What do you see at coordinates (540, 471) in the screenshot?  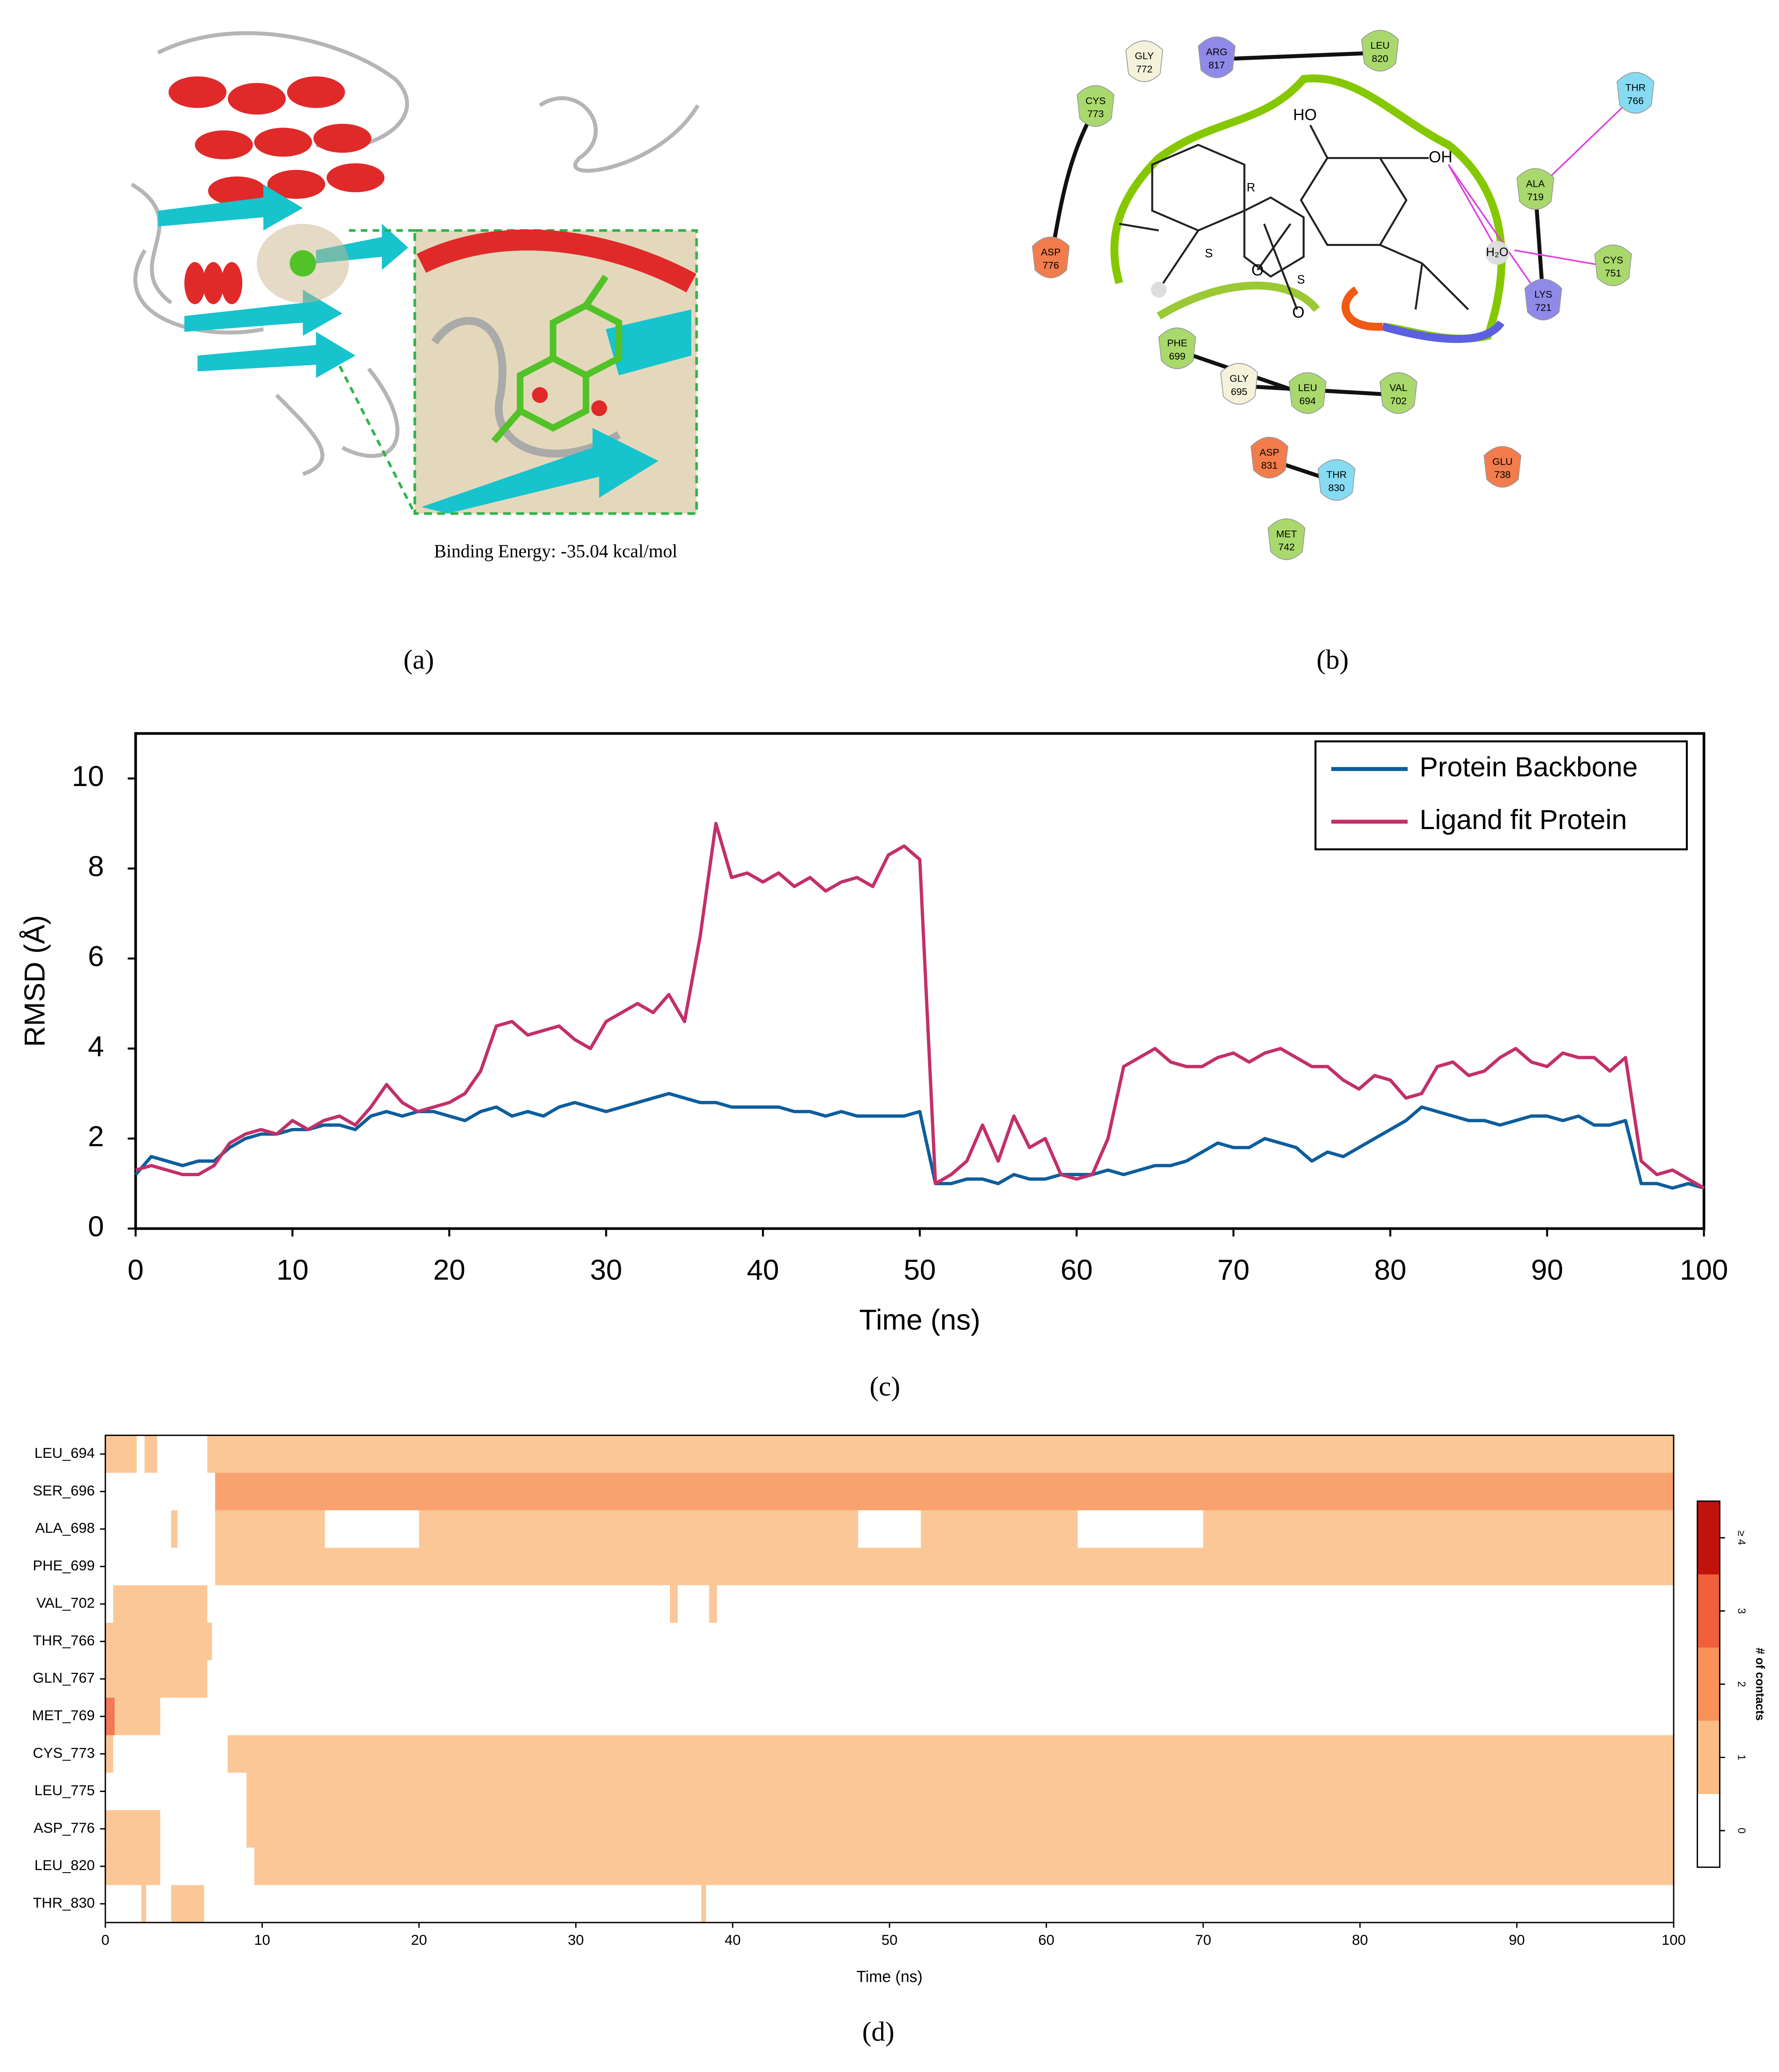 I see `sheet` at bounding box center [540, 471].